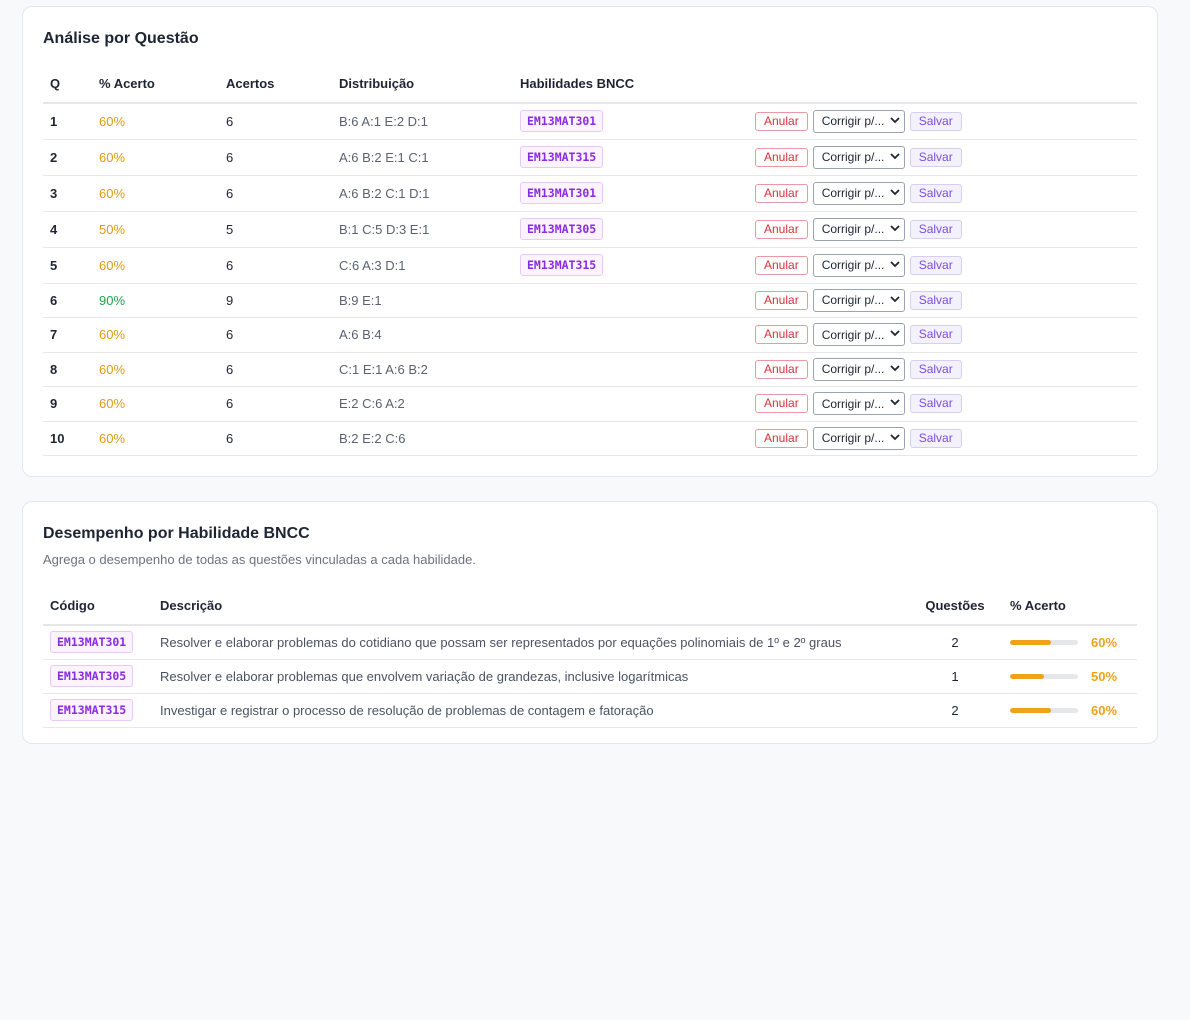  Describe the element at coordinates (955, 676) in the screenshot. I see `skill-question-count: 1` at that location.